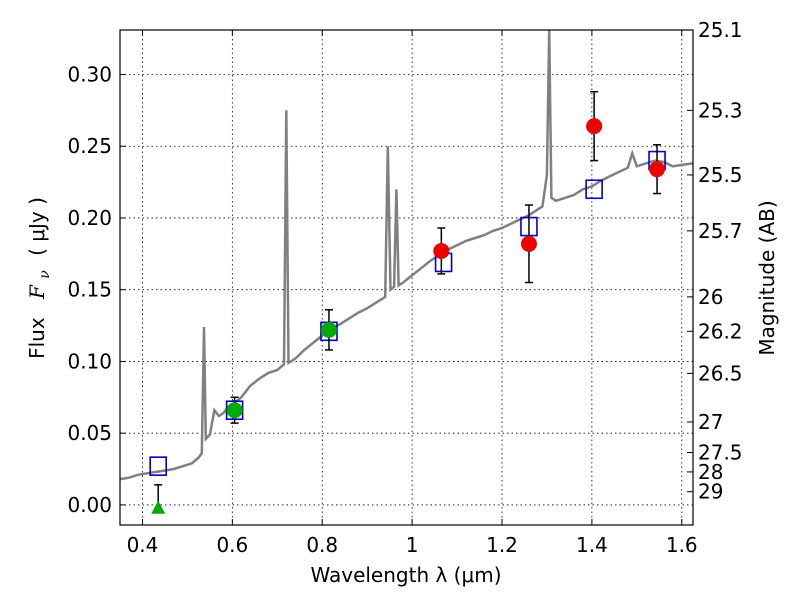 The height and width of the screenshot is (600, 800). I want to click on y2-tick-label: 28, so click(710, 472).